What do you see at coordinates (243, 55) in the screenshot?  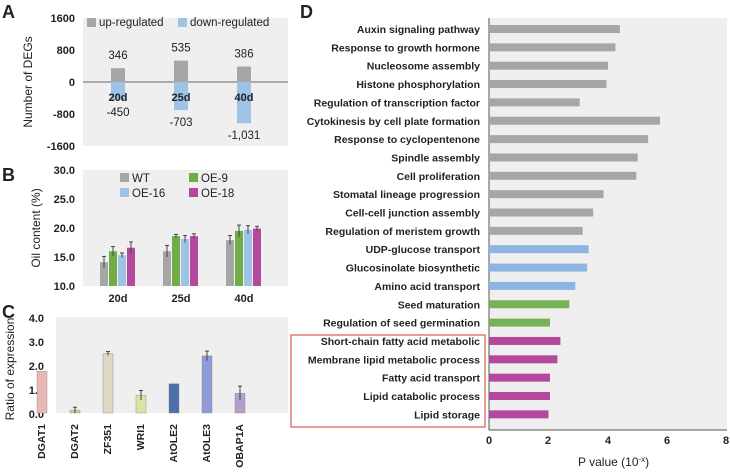 I see `panel-a-data-label-up: 386` at bounding box center [243, 55].